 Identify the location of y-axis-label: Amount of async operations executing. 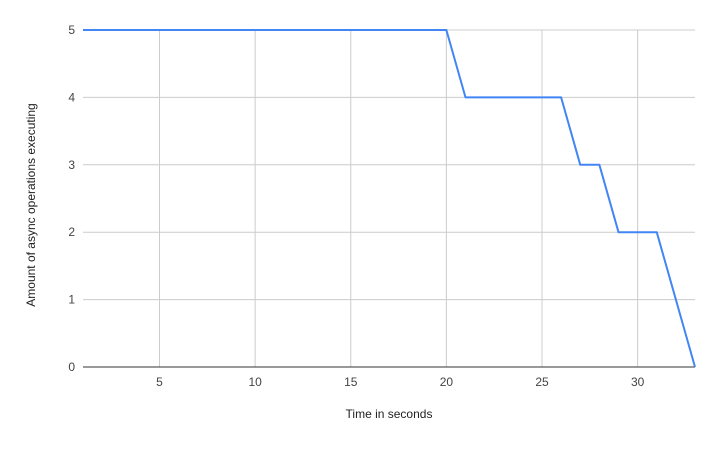
(31, 204).